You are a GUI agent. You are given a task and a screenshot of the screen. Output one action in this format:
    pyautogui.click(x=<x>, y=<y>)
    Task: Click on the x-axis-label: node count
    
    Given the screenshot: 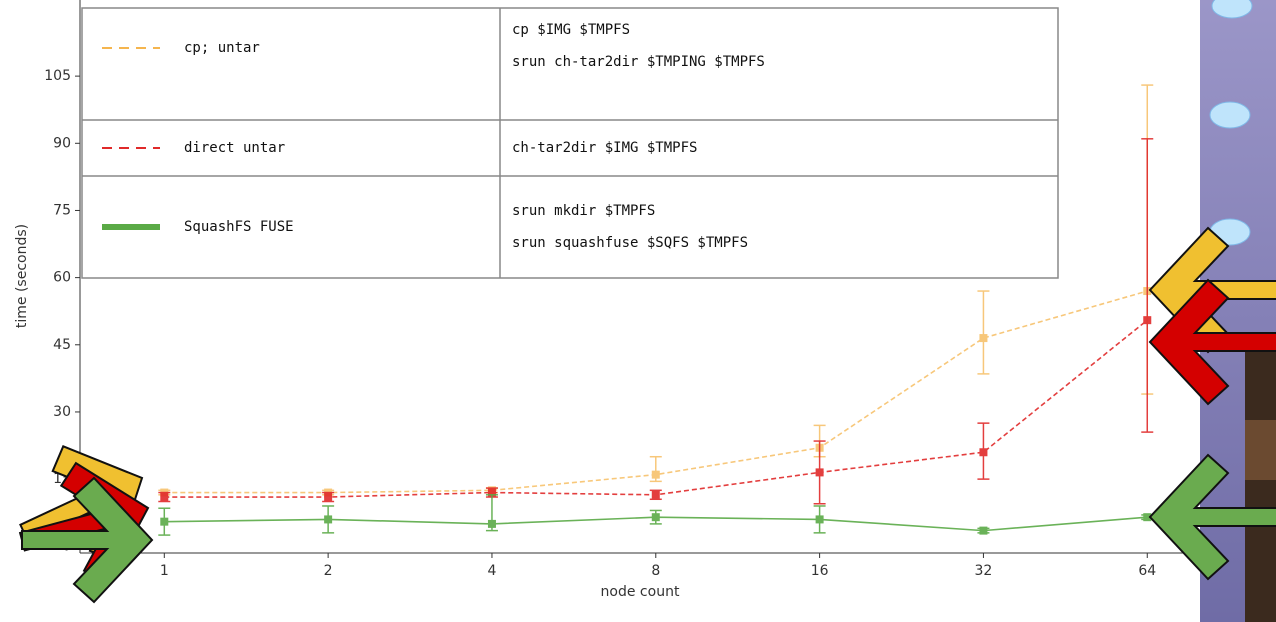 What is the action you would take?
    pyautogui.click(x=640, y=592)
    